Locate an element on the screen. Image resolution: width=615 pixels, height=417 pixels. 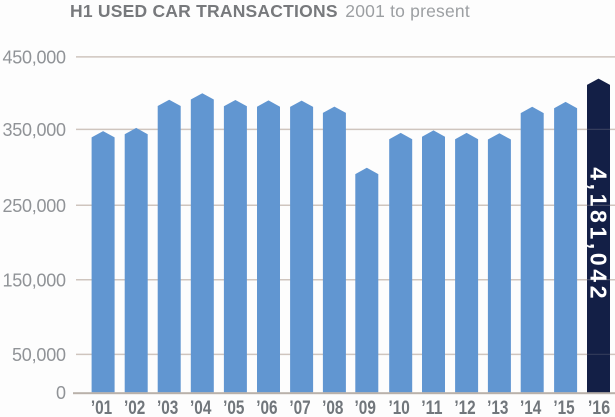
svg-text: 4,181,042 is located at coordinates (599, 232).